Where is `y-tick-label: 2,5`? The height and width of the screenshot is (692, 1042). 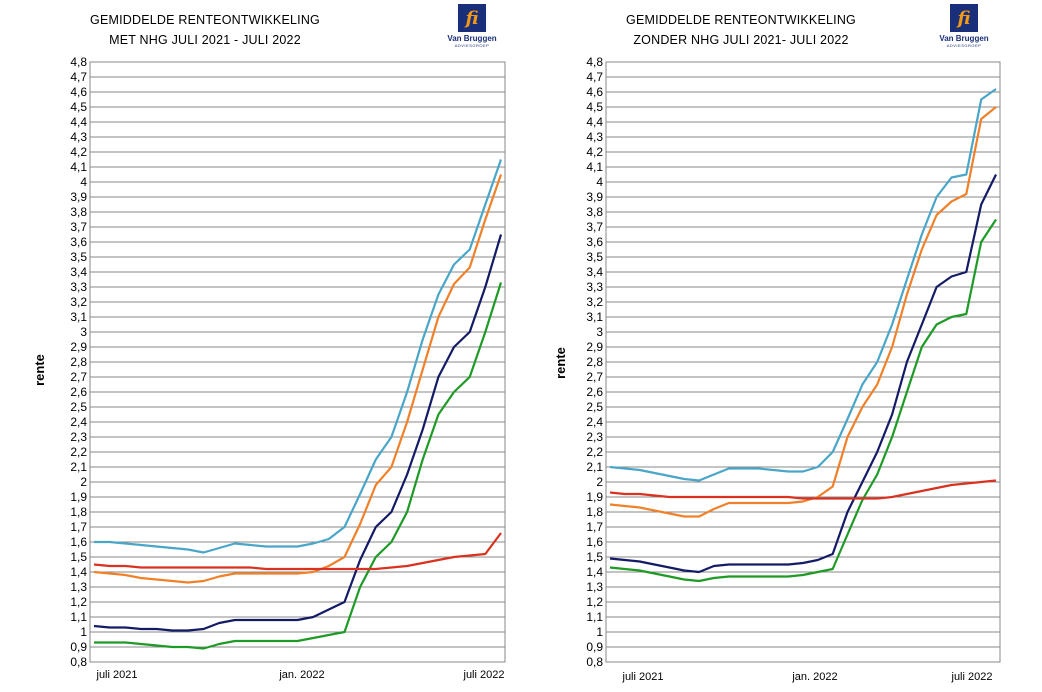 y-tick-label: 2,5 is located at coordinates (78, 407).